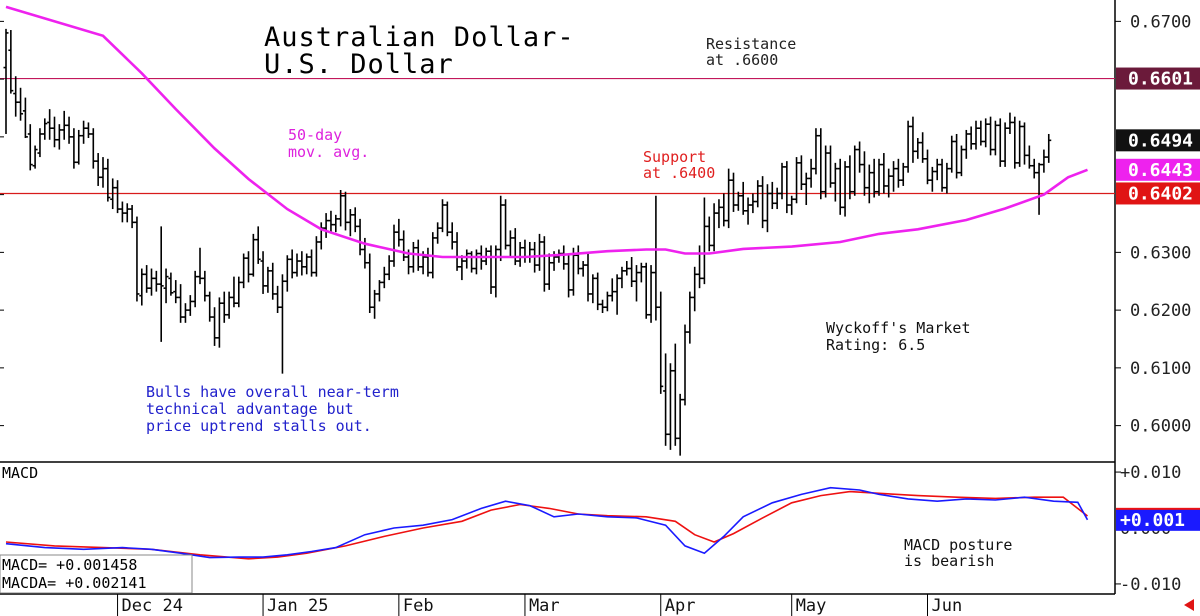  I want to click on price-tick-label: 0.6300, so click(1160, 253).